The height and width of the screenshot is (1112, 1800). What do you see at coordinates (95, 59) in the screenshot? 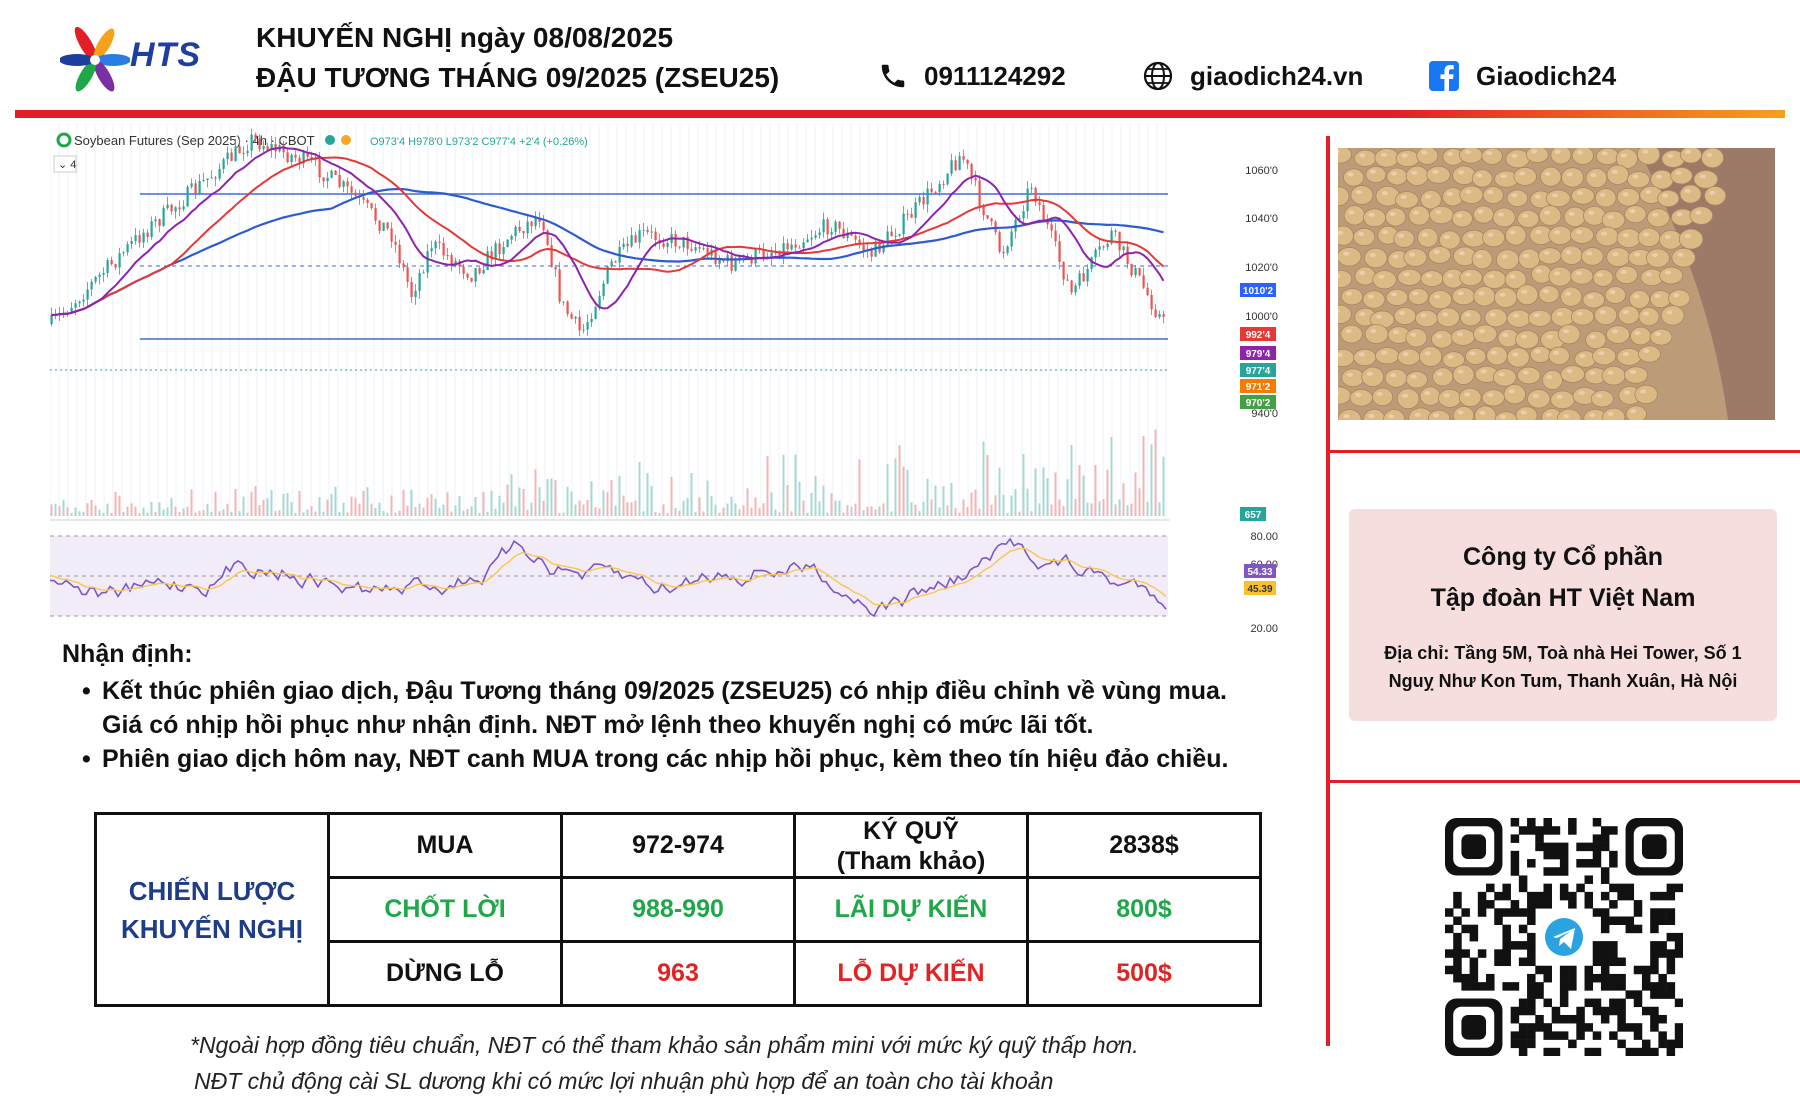
I see `hts-logo-mark` at bounding box center [95, 59].